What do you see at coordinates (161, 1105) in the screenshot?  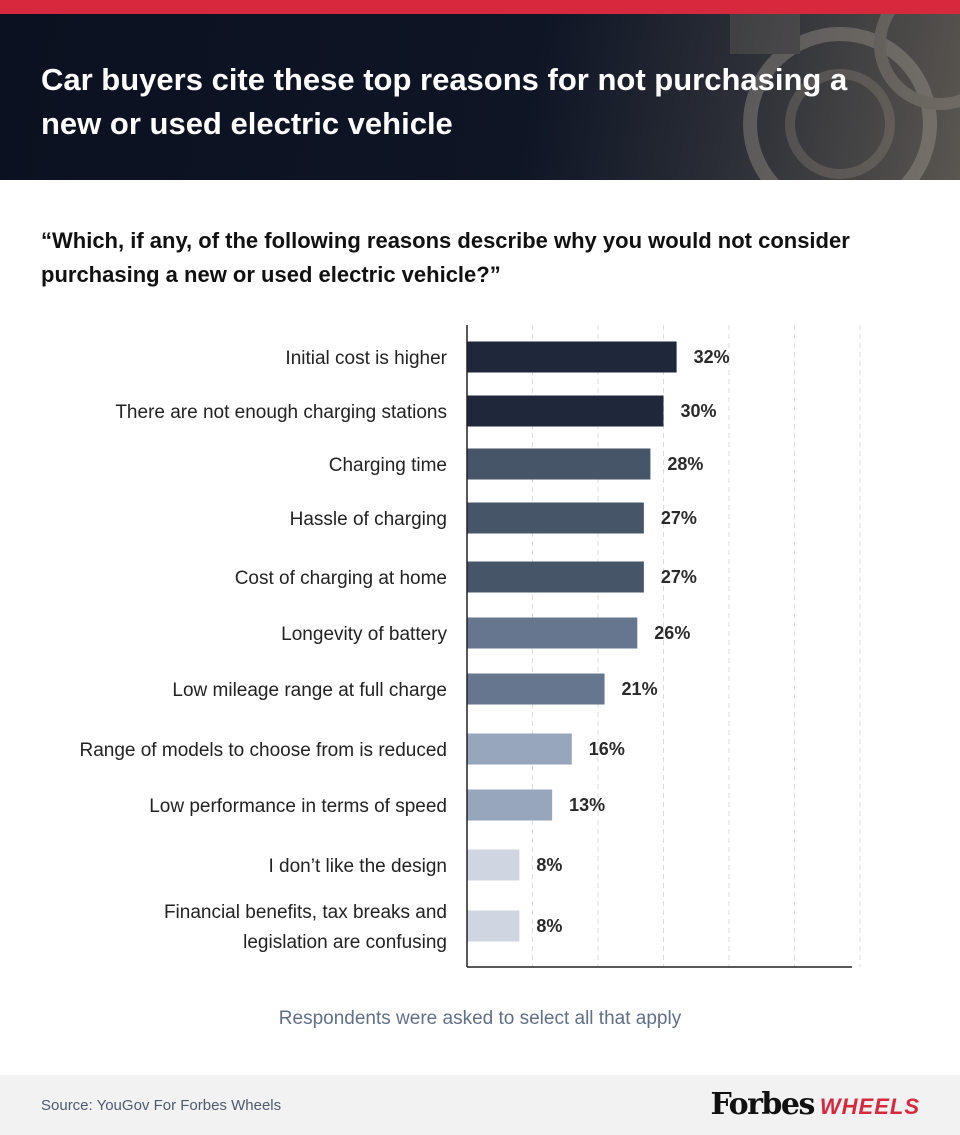 I see `source-text: Source: YouGov For Forbes Wheels` at bounding box center [161, 1105].